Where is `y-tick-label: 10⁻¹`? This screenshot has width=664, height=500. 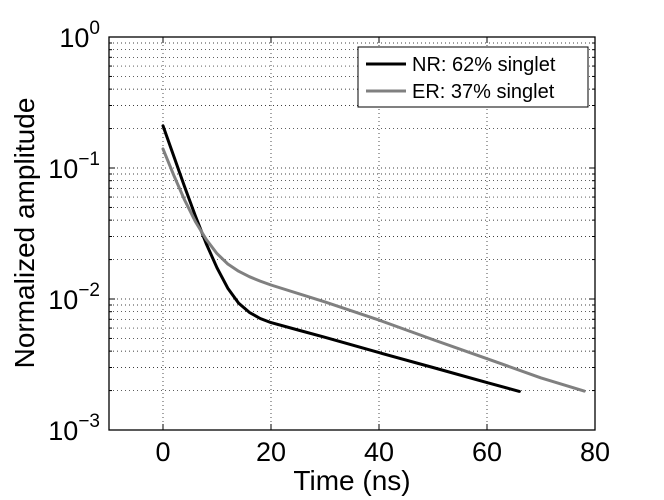
y-tick-label: 10⁻¹ is located at coordinates (74, 166).